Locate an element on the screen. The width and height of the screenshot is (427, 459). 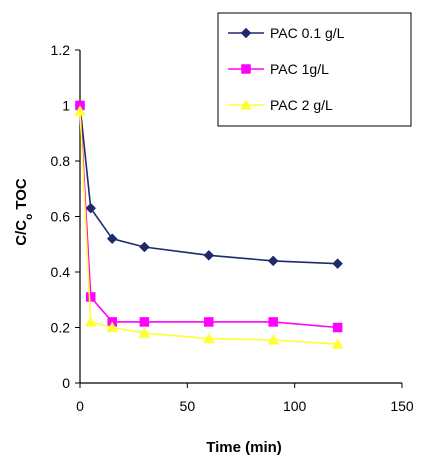
y-tick-label: 0.8 is located at coordinates (61, 161).